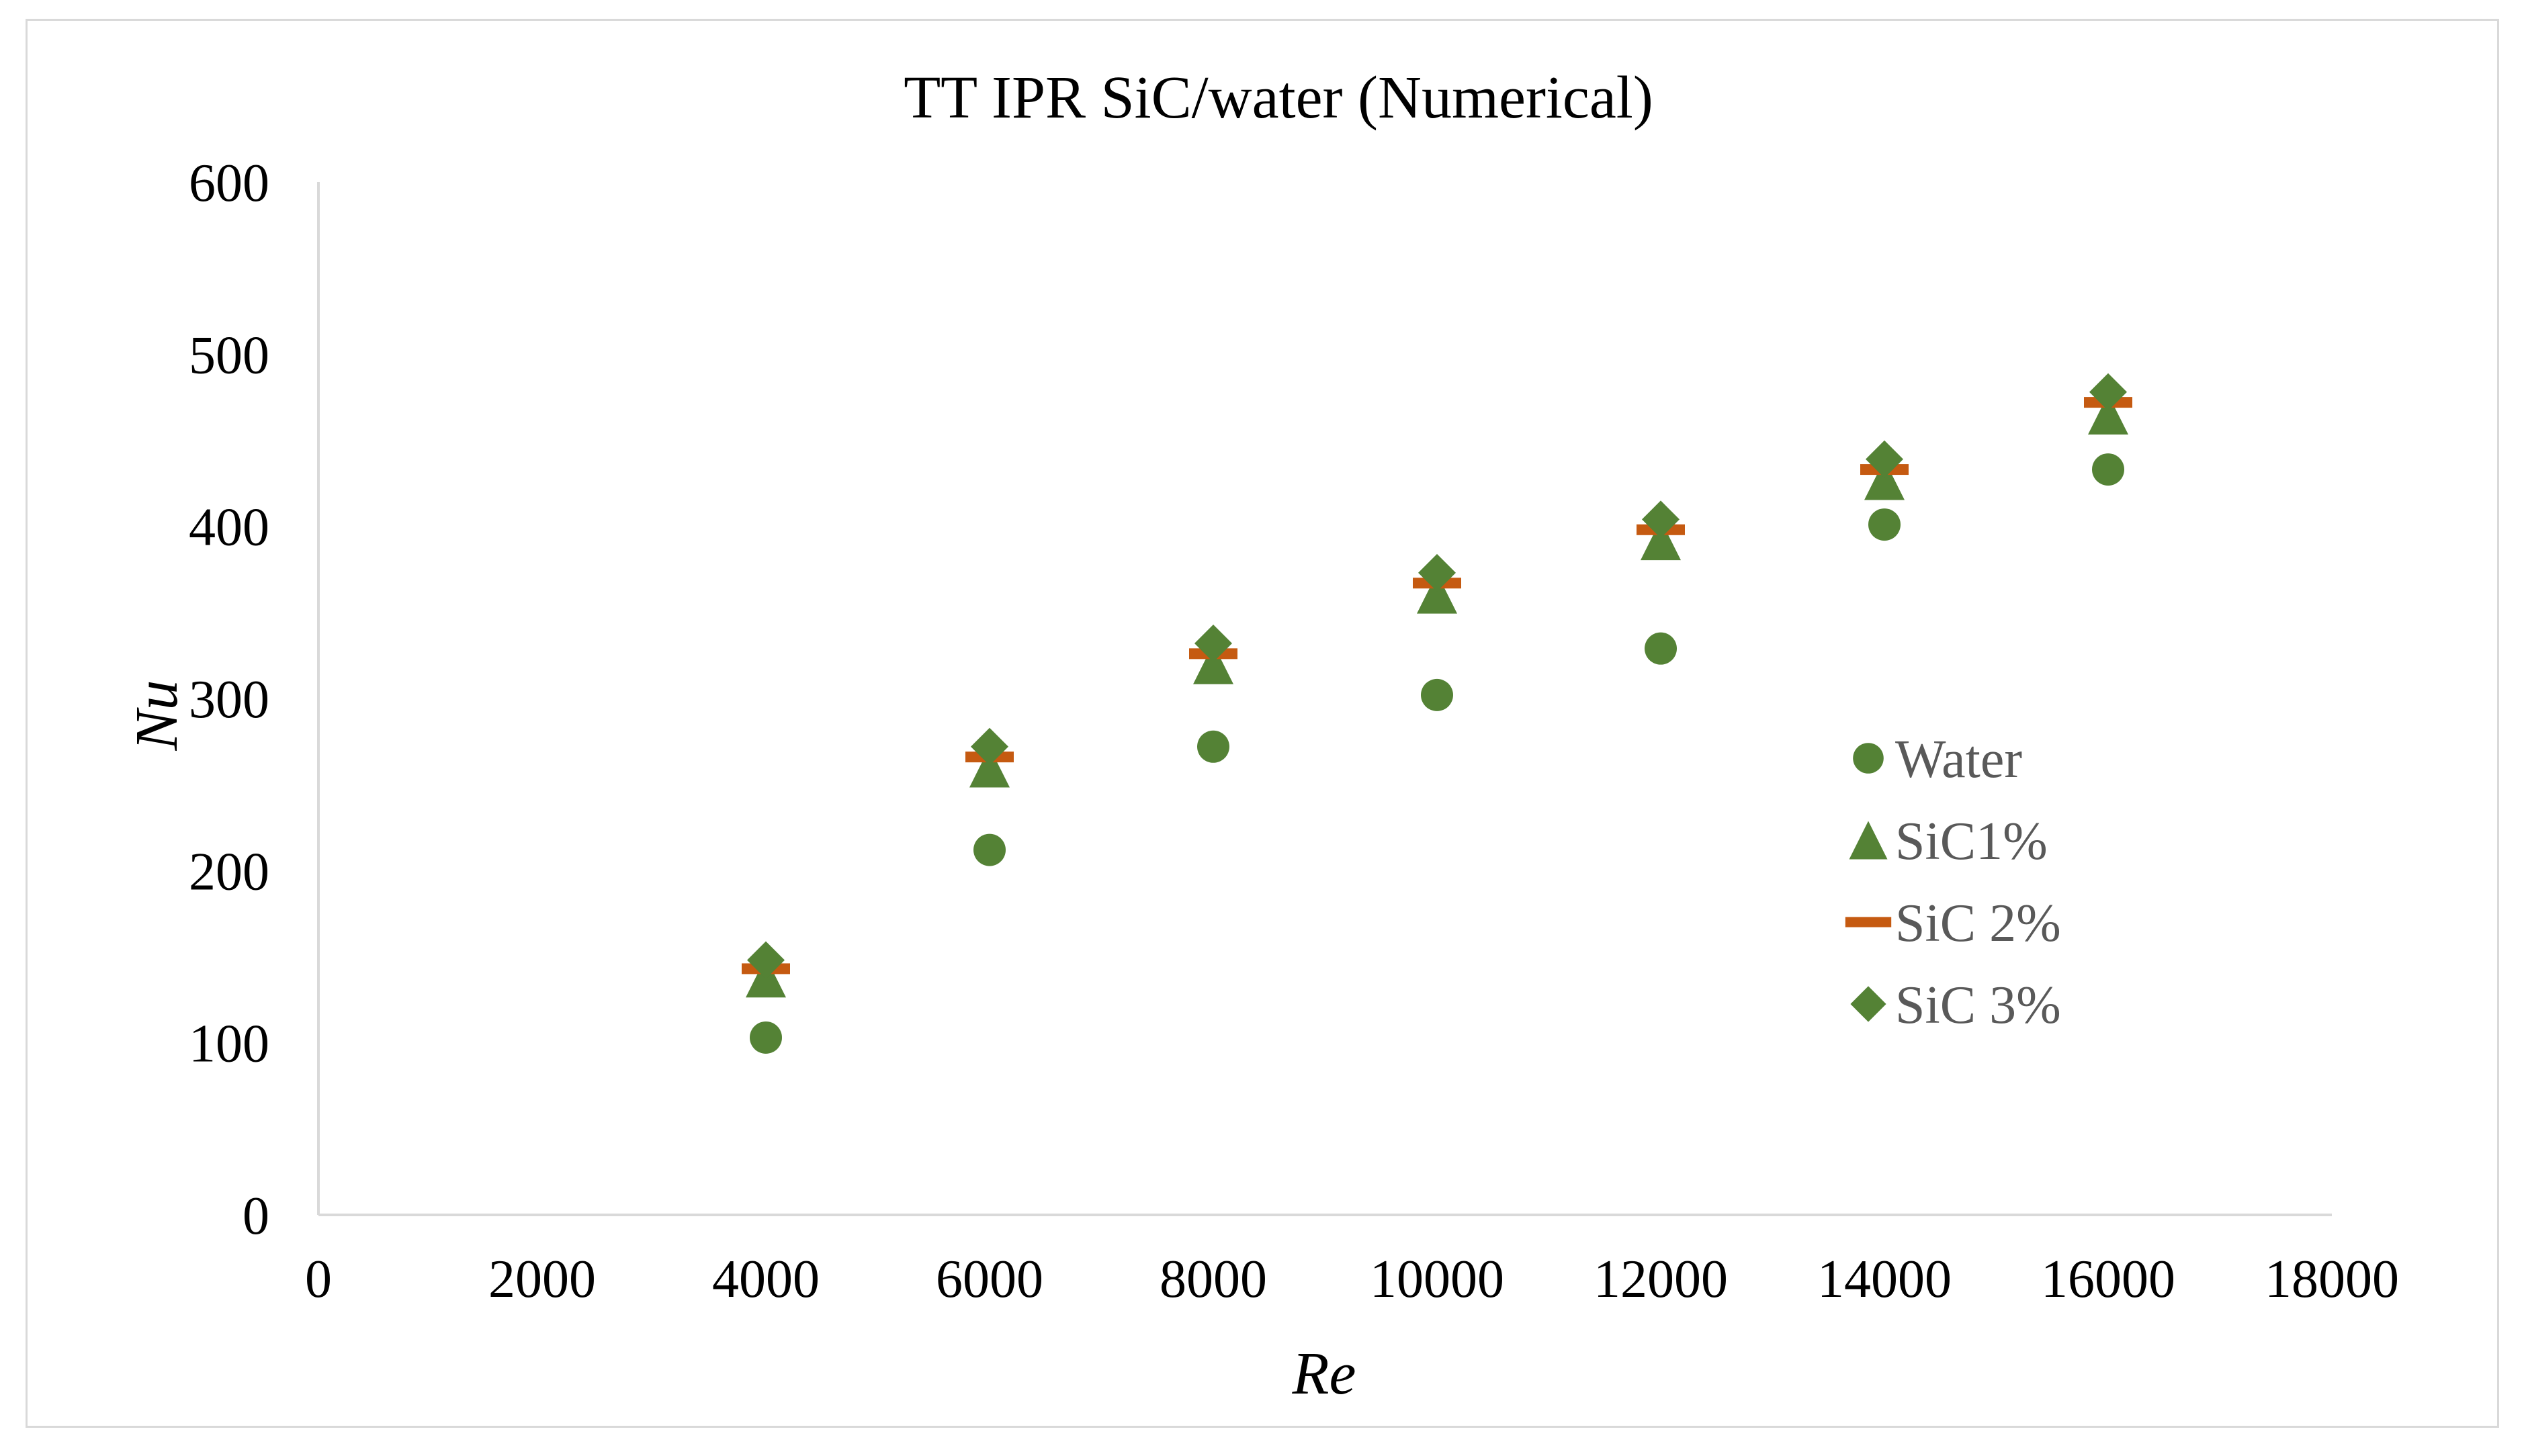 The height and width of the screenshot is (1456, 2526). What do you see at coordinates (2332, 1279) in the screenshot?
I see `x-tick-label: 18000` at bounding box center [2332, 1279].